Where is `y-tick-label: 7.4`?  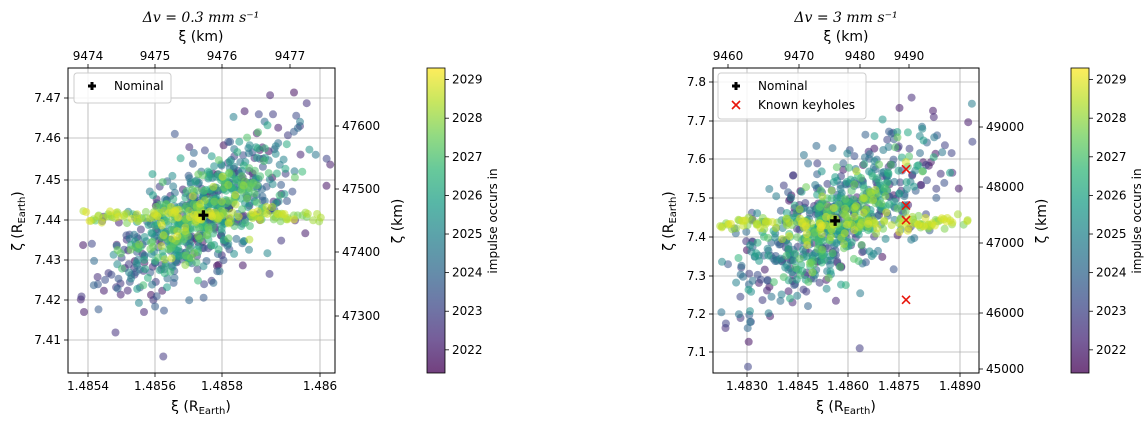 y-tick-label: 7.4 is located at coordinates (696, 237).